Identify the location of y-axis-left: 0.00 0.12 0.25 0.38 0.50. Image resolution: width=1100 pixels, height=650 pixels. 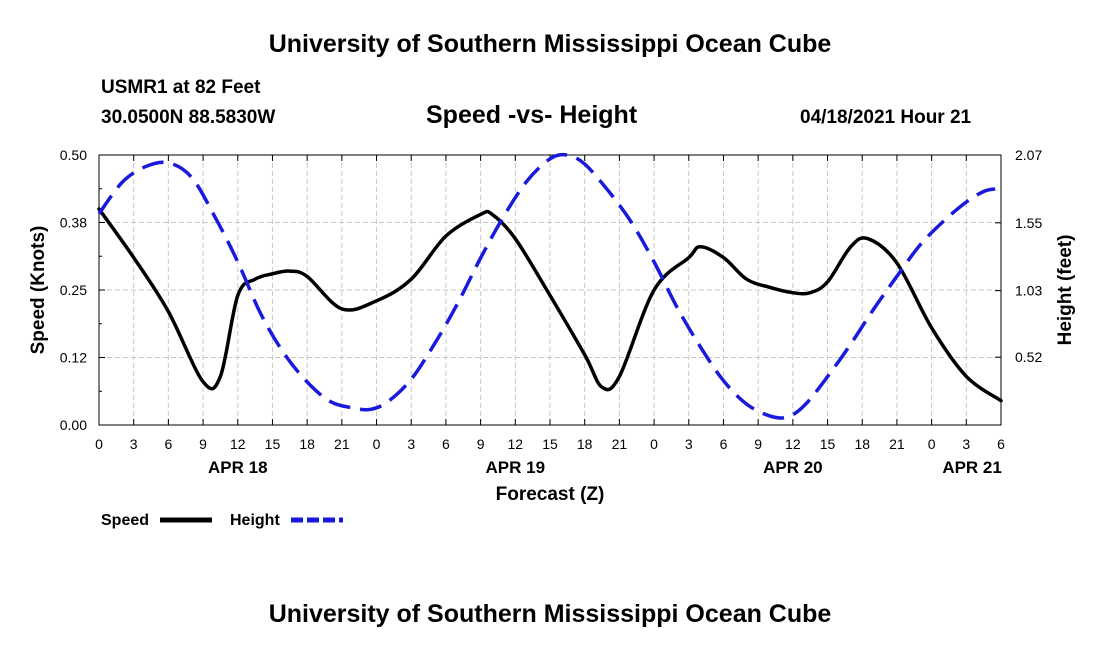
(82, 290).